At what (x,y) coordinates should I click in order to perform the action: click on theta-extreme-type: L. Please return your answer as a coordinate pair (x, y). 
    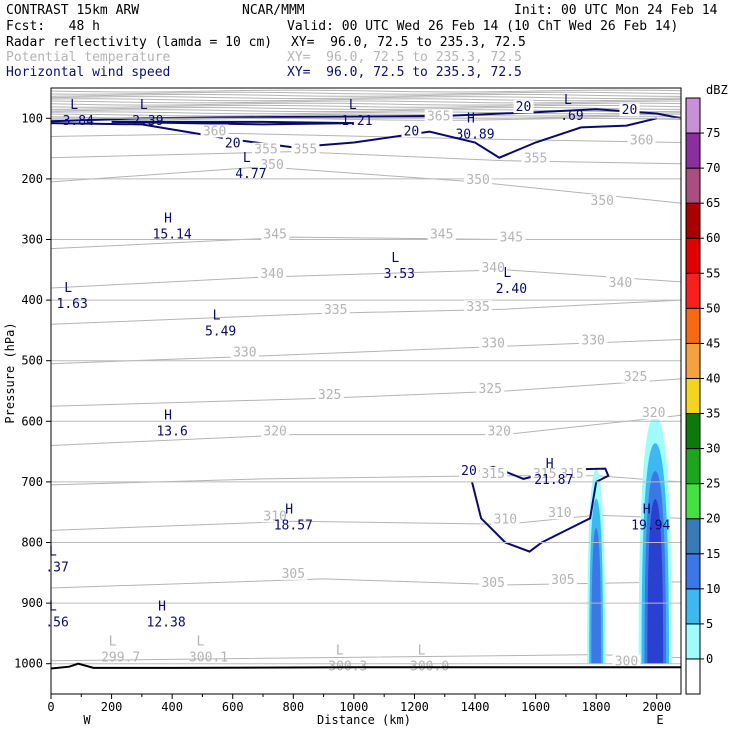
    Looking at the image, I should click on (340, 651).